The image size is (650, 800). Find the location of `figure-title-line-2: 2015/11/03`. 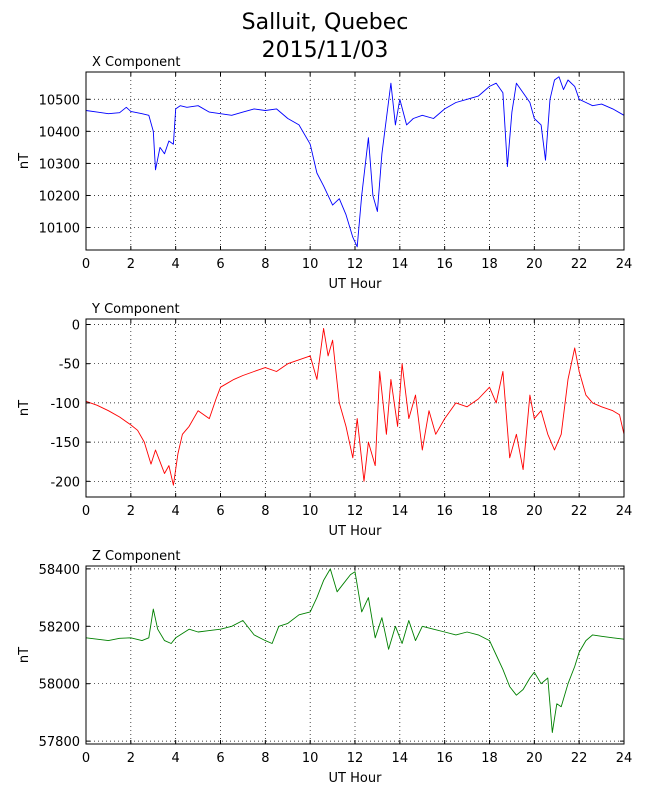

figure-title-line-2: 2015/11/03 is located at coordinates (325, 50).